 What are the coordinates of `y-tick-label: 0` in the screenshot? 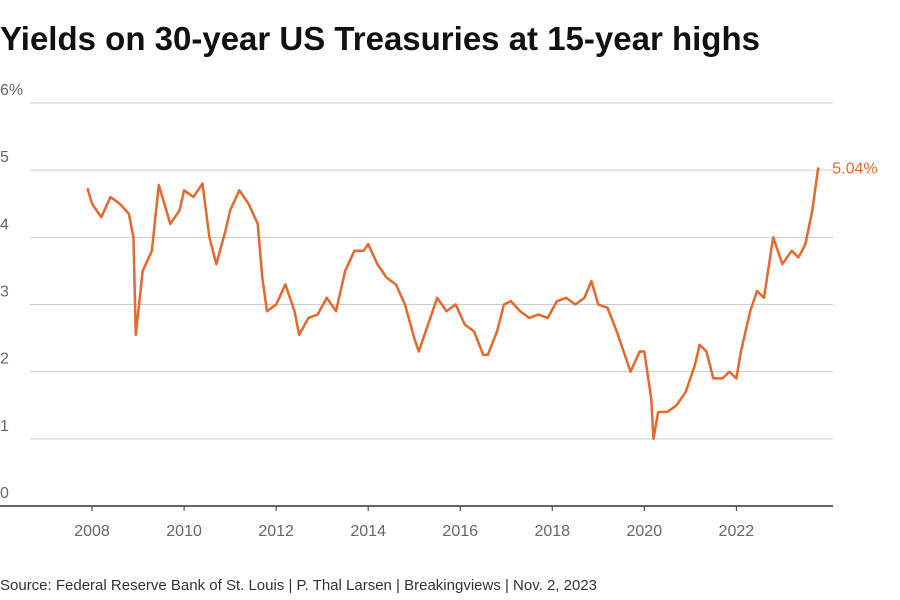 It's located at (4, 493).